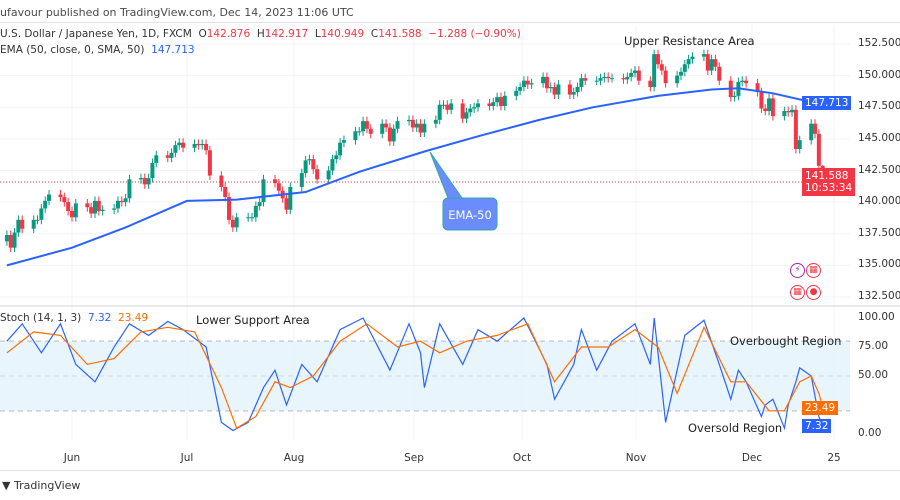 The height and width of the screenshot is (500, 900). I want to click on price-tick: 132.500, so click(879, 296).